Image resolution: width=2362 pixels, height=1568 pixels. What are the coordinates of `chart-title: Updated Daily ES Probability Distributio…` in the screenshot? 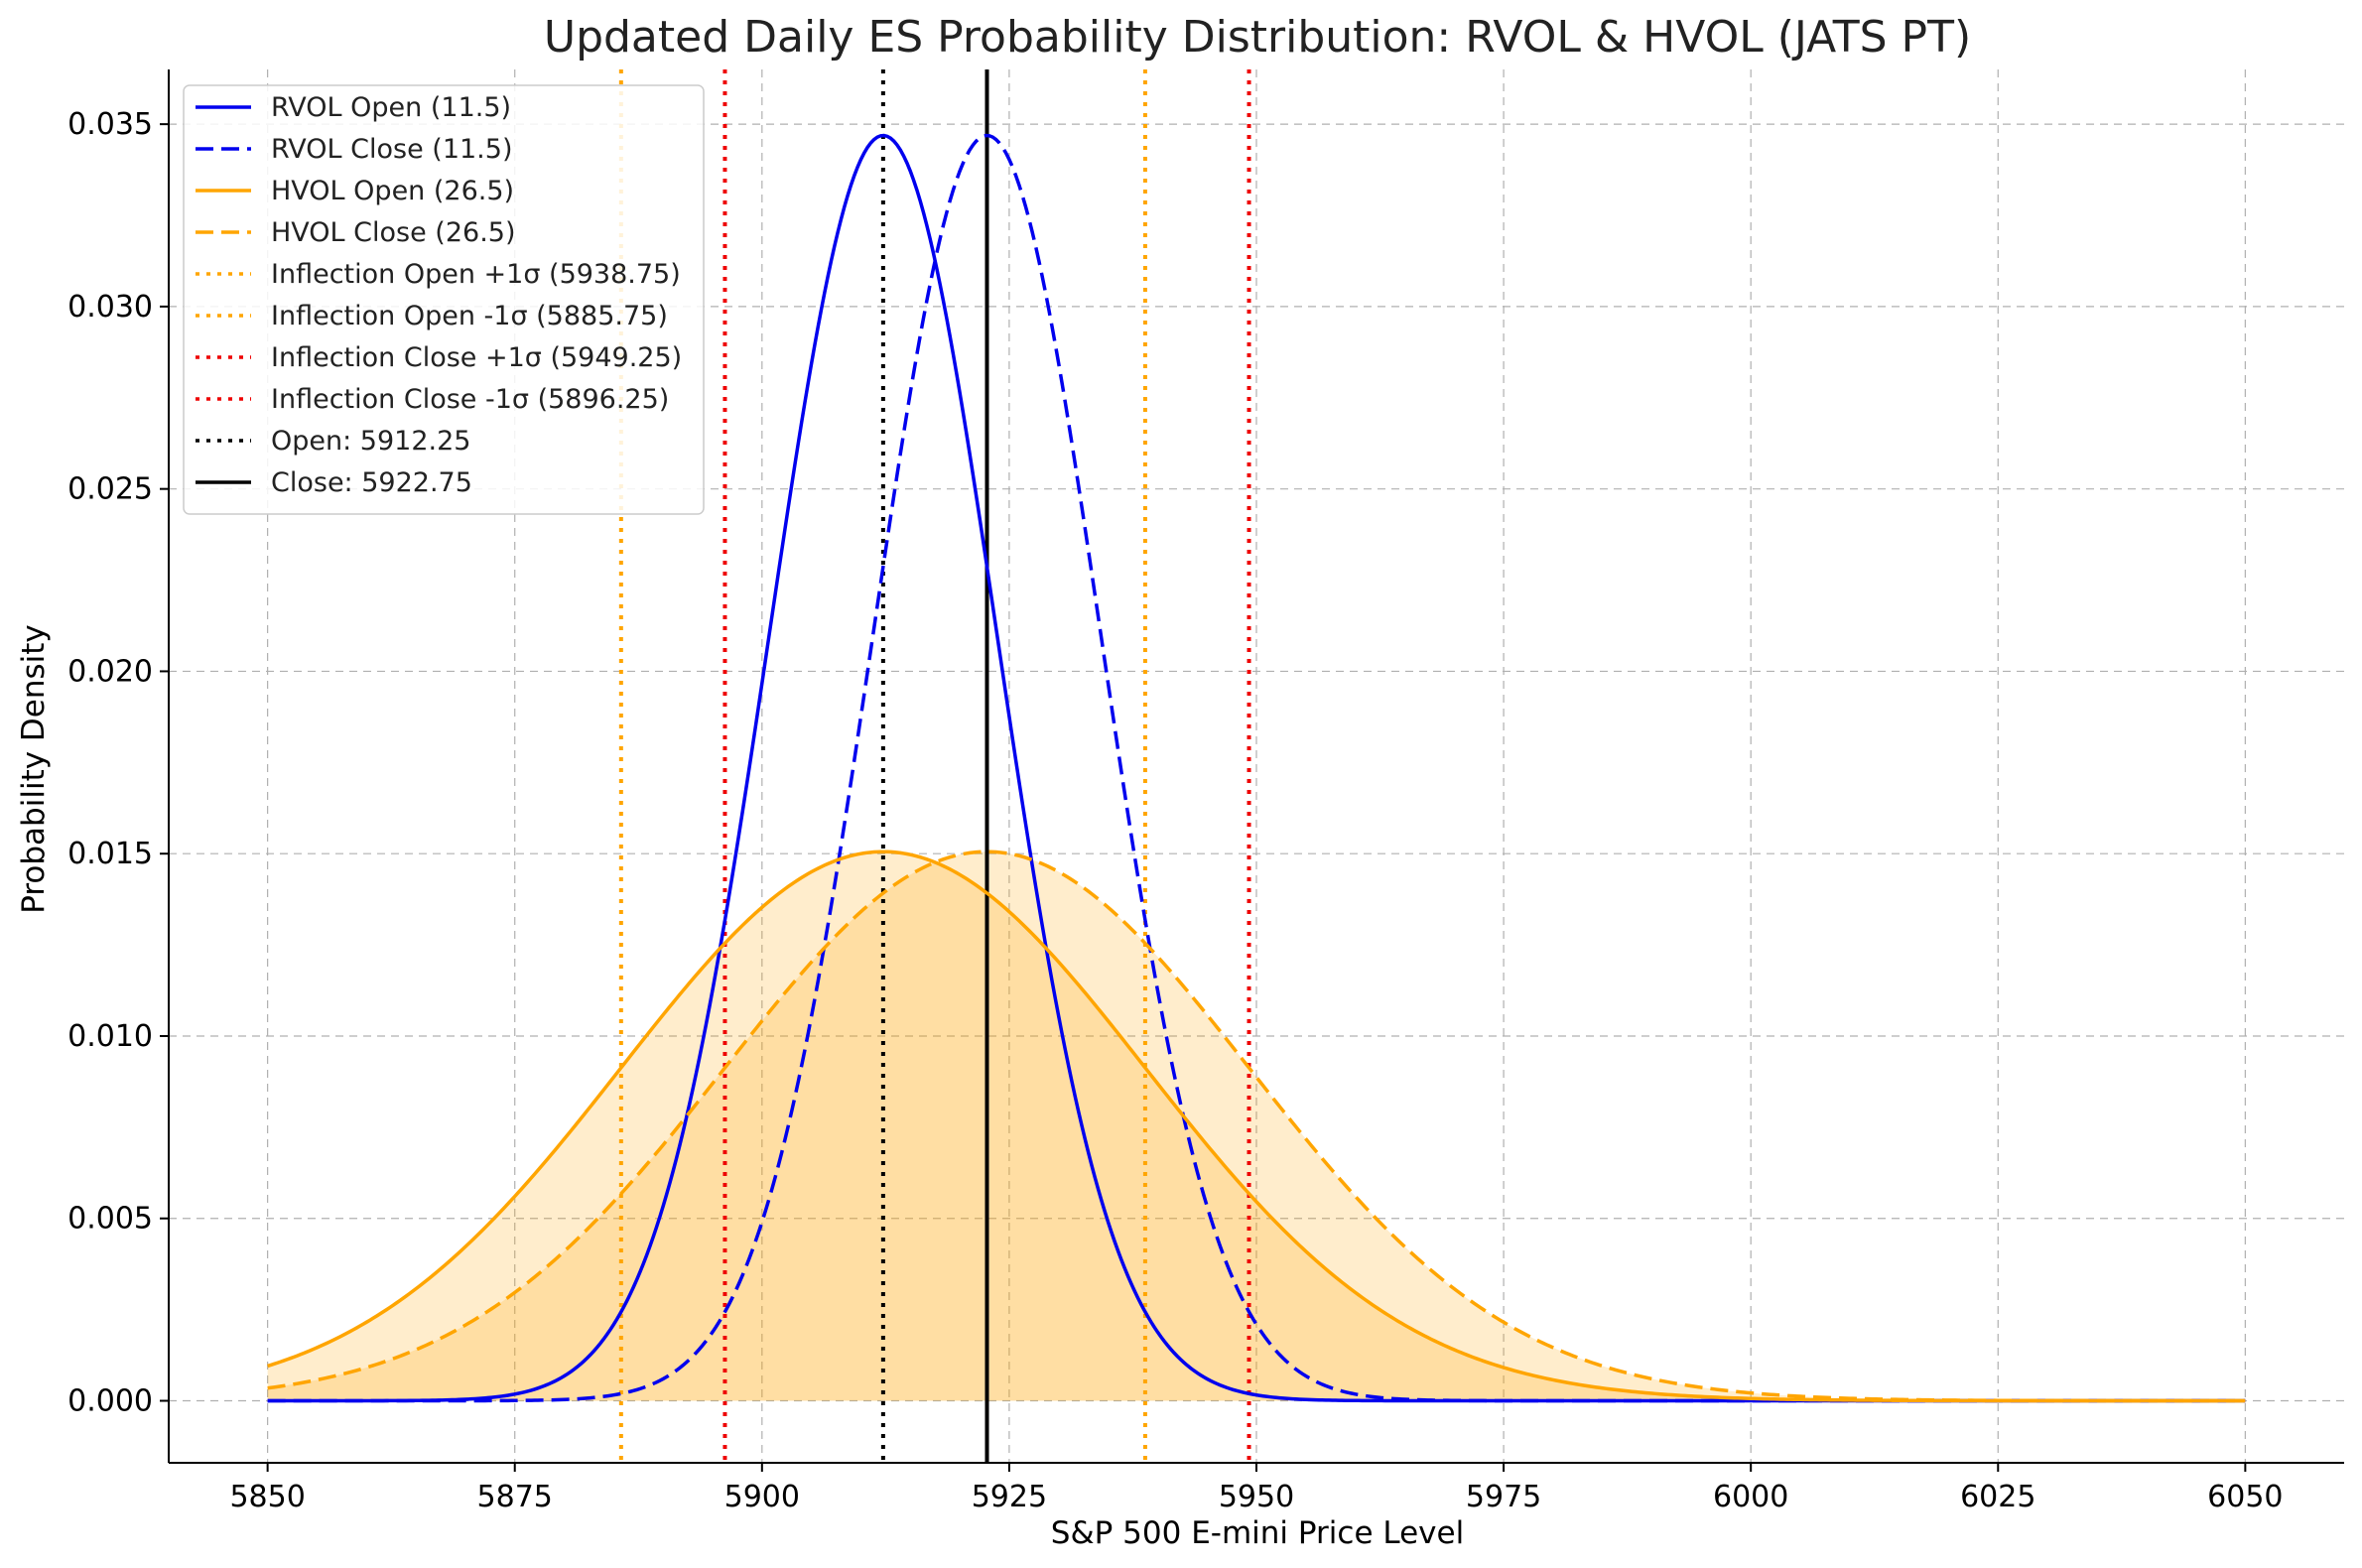 It's located at (1257, 37).